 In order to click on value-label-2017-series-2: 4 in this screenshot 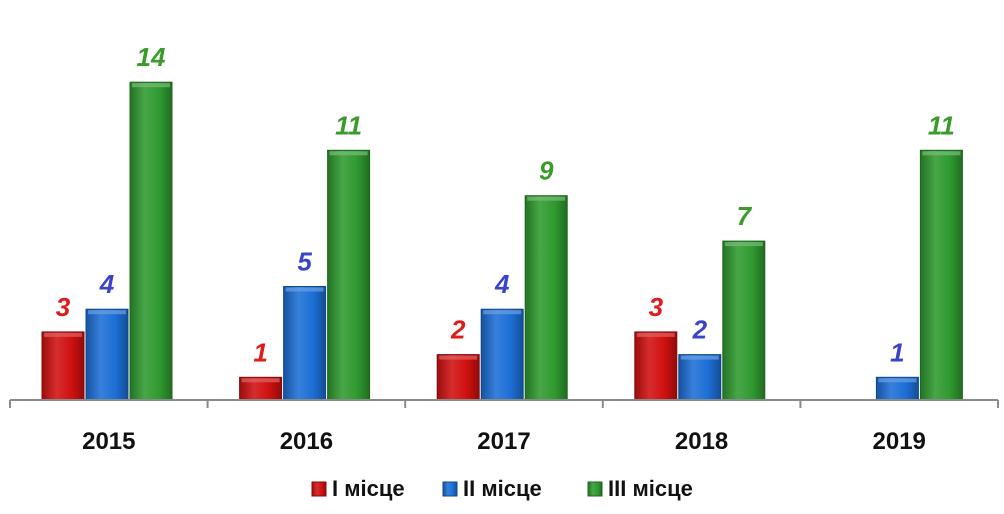, I will do `click(502, 284)`.